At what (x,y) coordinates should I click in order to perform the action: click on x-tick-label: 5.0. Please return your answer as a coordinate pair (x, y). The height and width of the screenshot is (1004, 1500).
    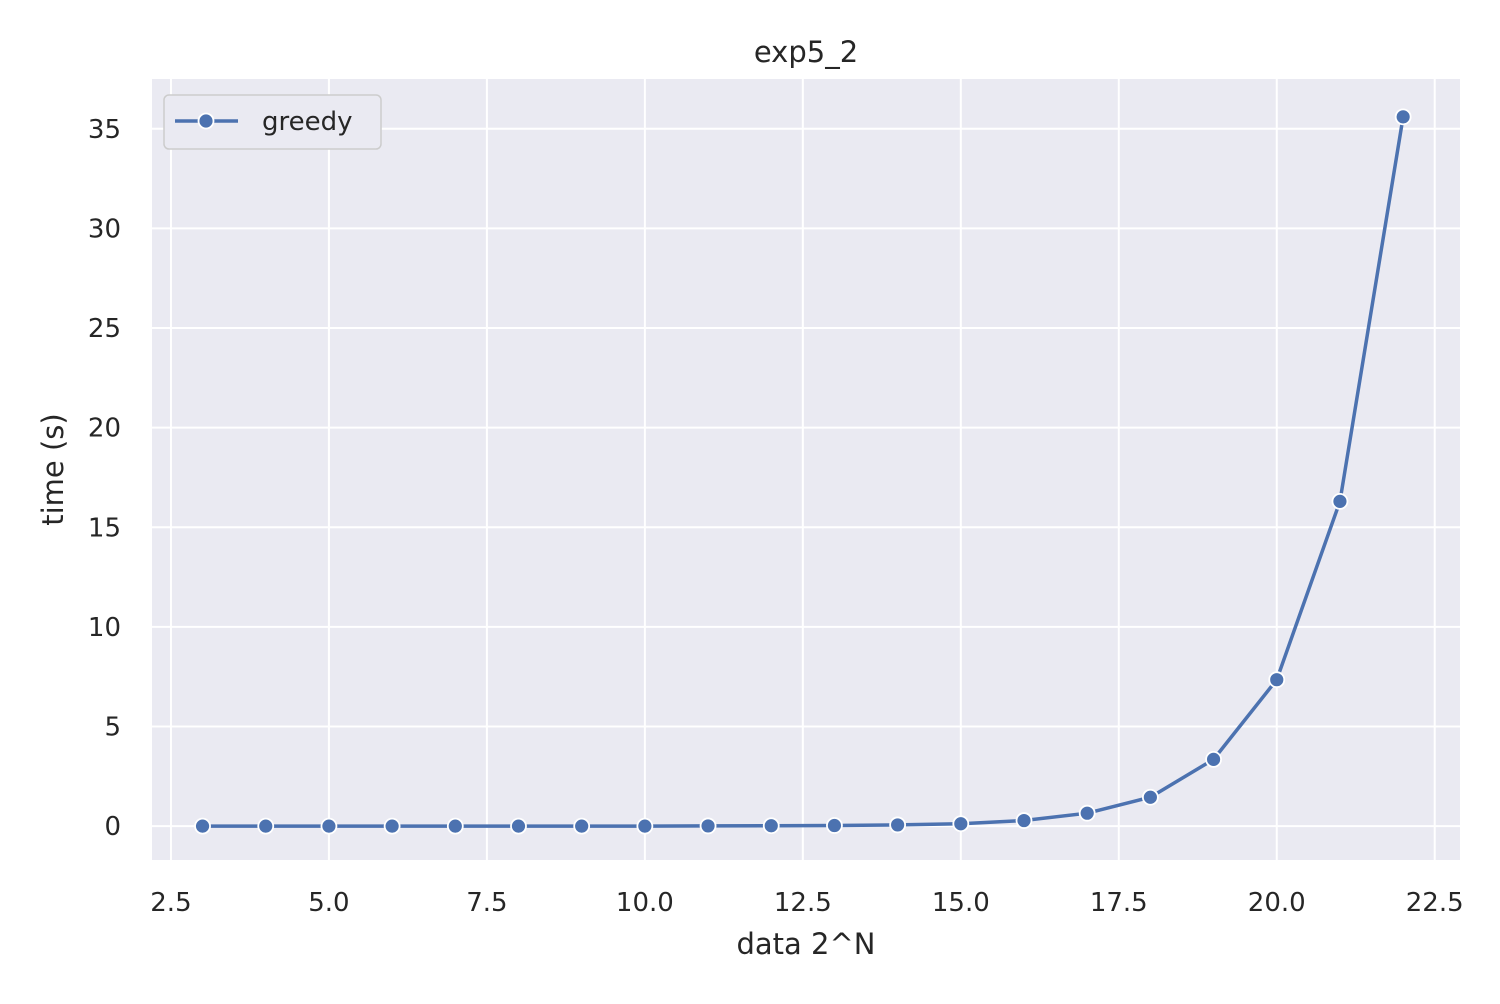
    Looking at the image, I should click on (328, 903).